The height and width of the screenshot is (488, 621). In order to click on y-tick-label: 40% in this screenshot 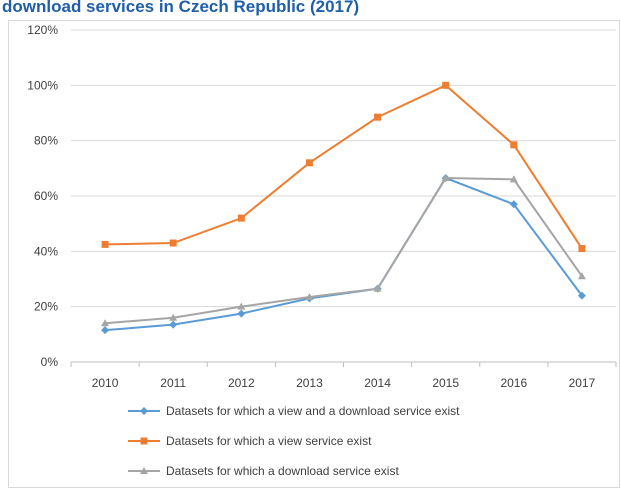, I will do `click(46, 251)`.